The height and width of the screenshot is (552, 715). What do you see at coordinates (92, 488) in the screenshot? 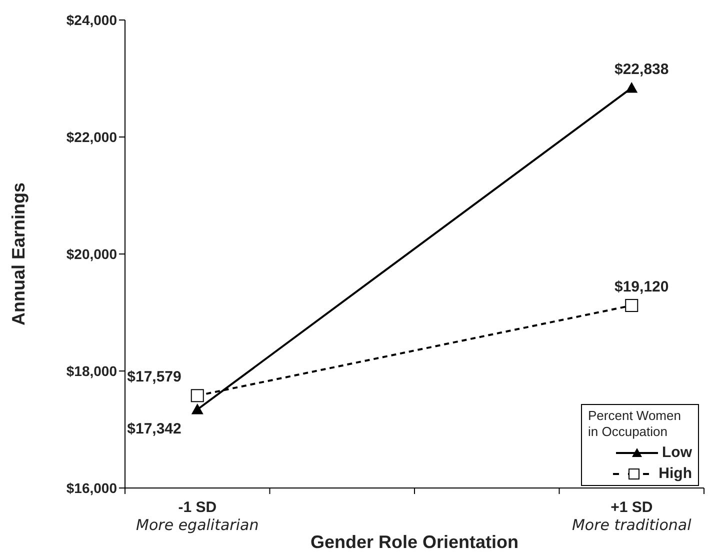
I see `y-tick-label: $16,000` at bounding box center [92, 488].